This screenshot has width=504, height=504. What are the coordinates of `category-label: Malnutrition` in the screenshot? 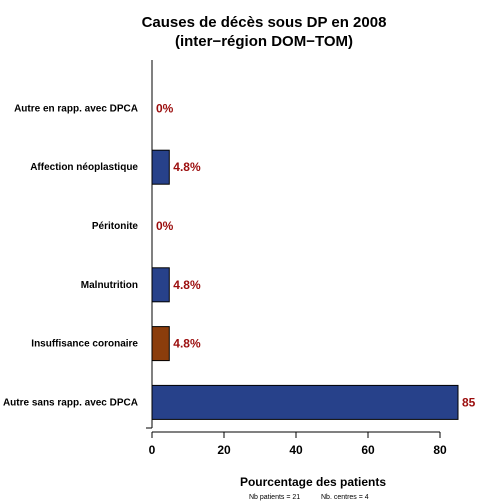 It's located at (109, 285).